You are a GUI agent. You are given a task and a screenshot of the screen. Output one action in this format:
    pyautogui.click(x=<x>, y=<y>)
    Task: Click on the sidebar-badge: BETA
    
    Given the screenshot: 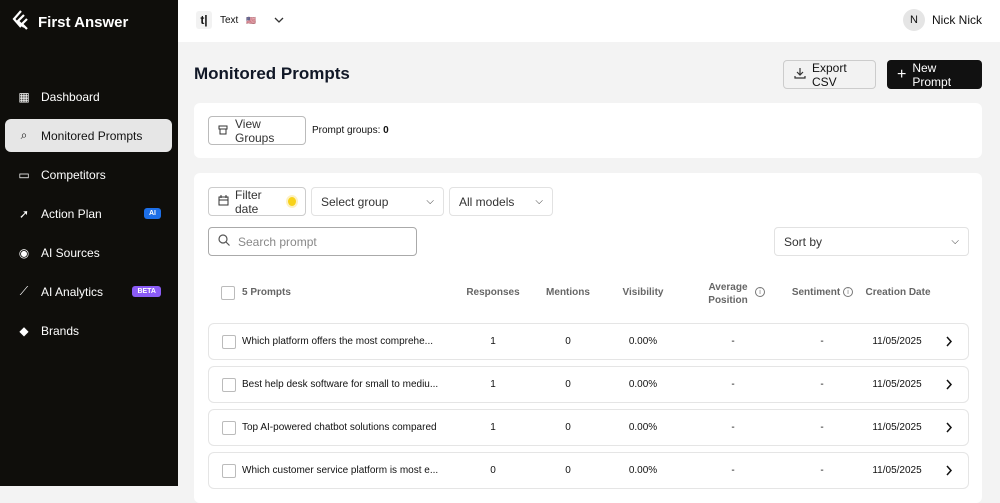 What is the action you would take?
    pyautogui.click(x=146, y=291)
    